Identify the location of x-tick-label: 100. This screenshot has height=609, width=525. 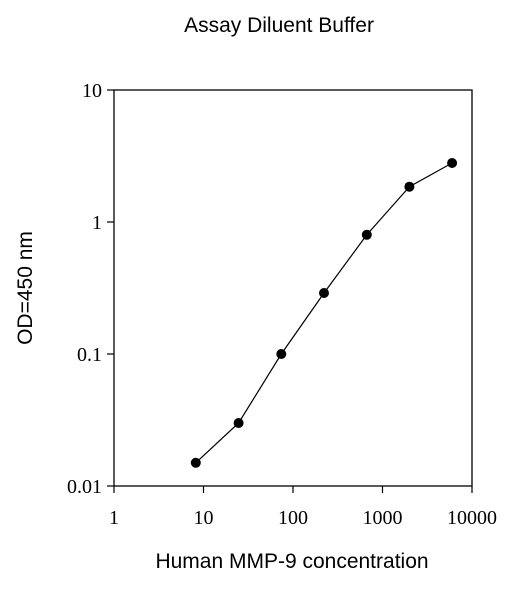
(293, 518).